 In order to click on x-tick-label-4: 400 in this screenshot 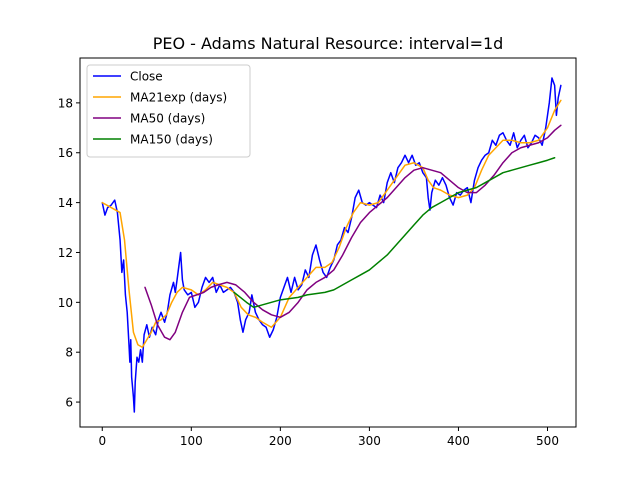, I will do `click(458, 441)`.